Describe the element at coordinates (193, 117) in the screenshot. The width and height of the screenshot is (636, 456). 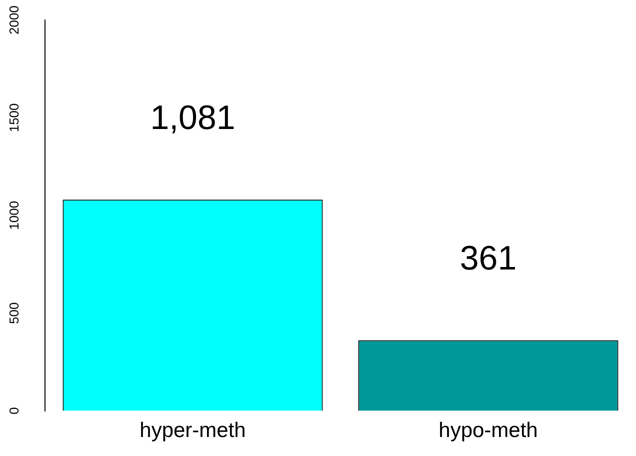
I see `data-label: 1,081` at that location.